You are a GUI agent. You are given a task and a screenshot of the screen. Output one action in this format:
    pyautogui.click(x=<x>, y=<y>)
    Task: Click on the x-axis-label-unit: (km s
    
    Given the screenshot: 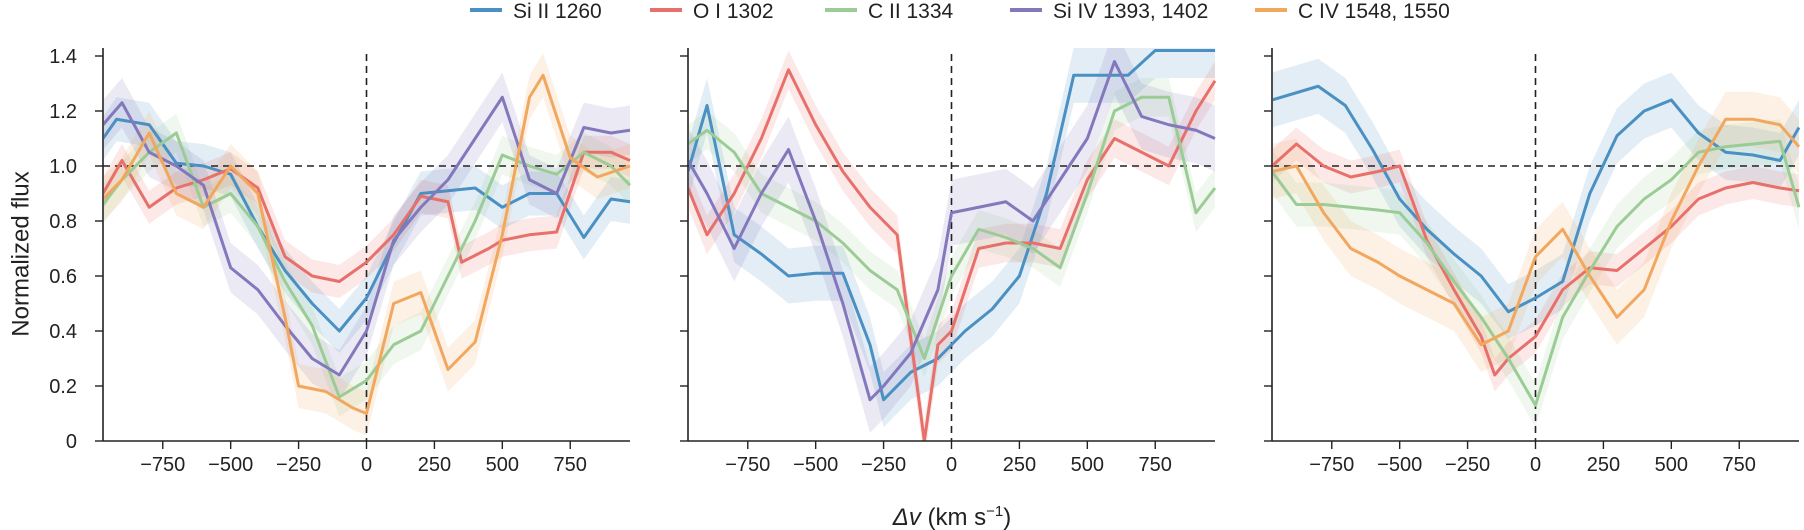 What is the action you would take?
    pyautogui.click(x=953, y=517)
    